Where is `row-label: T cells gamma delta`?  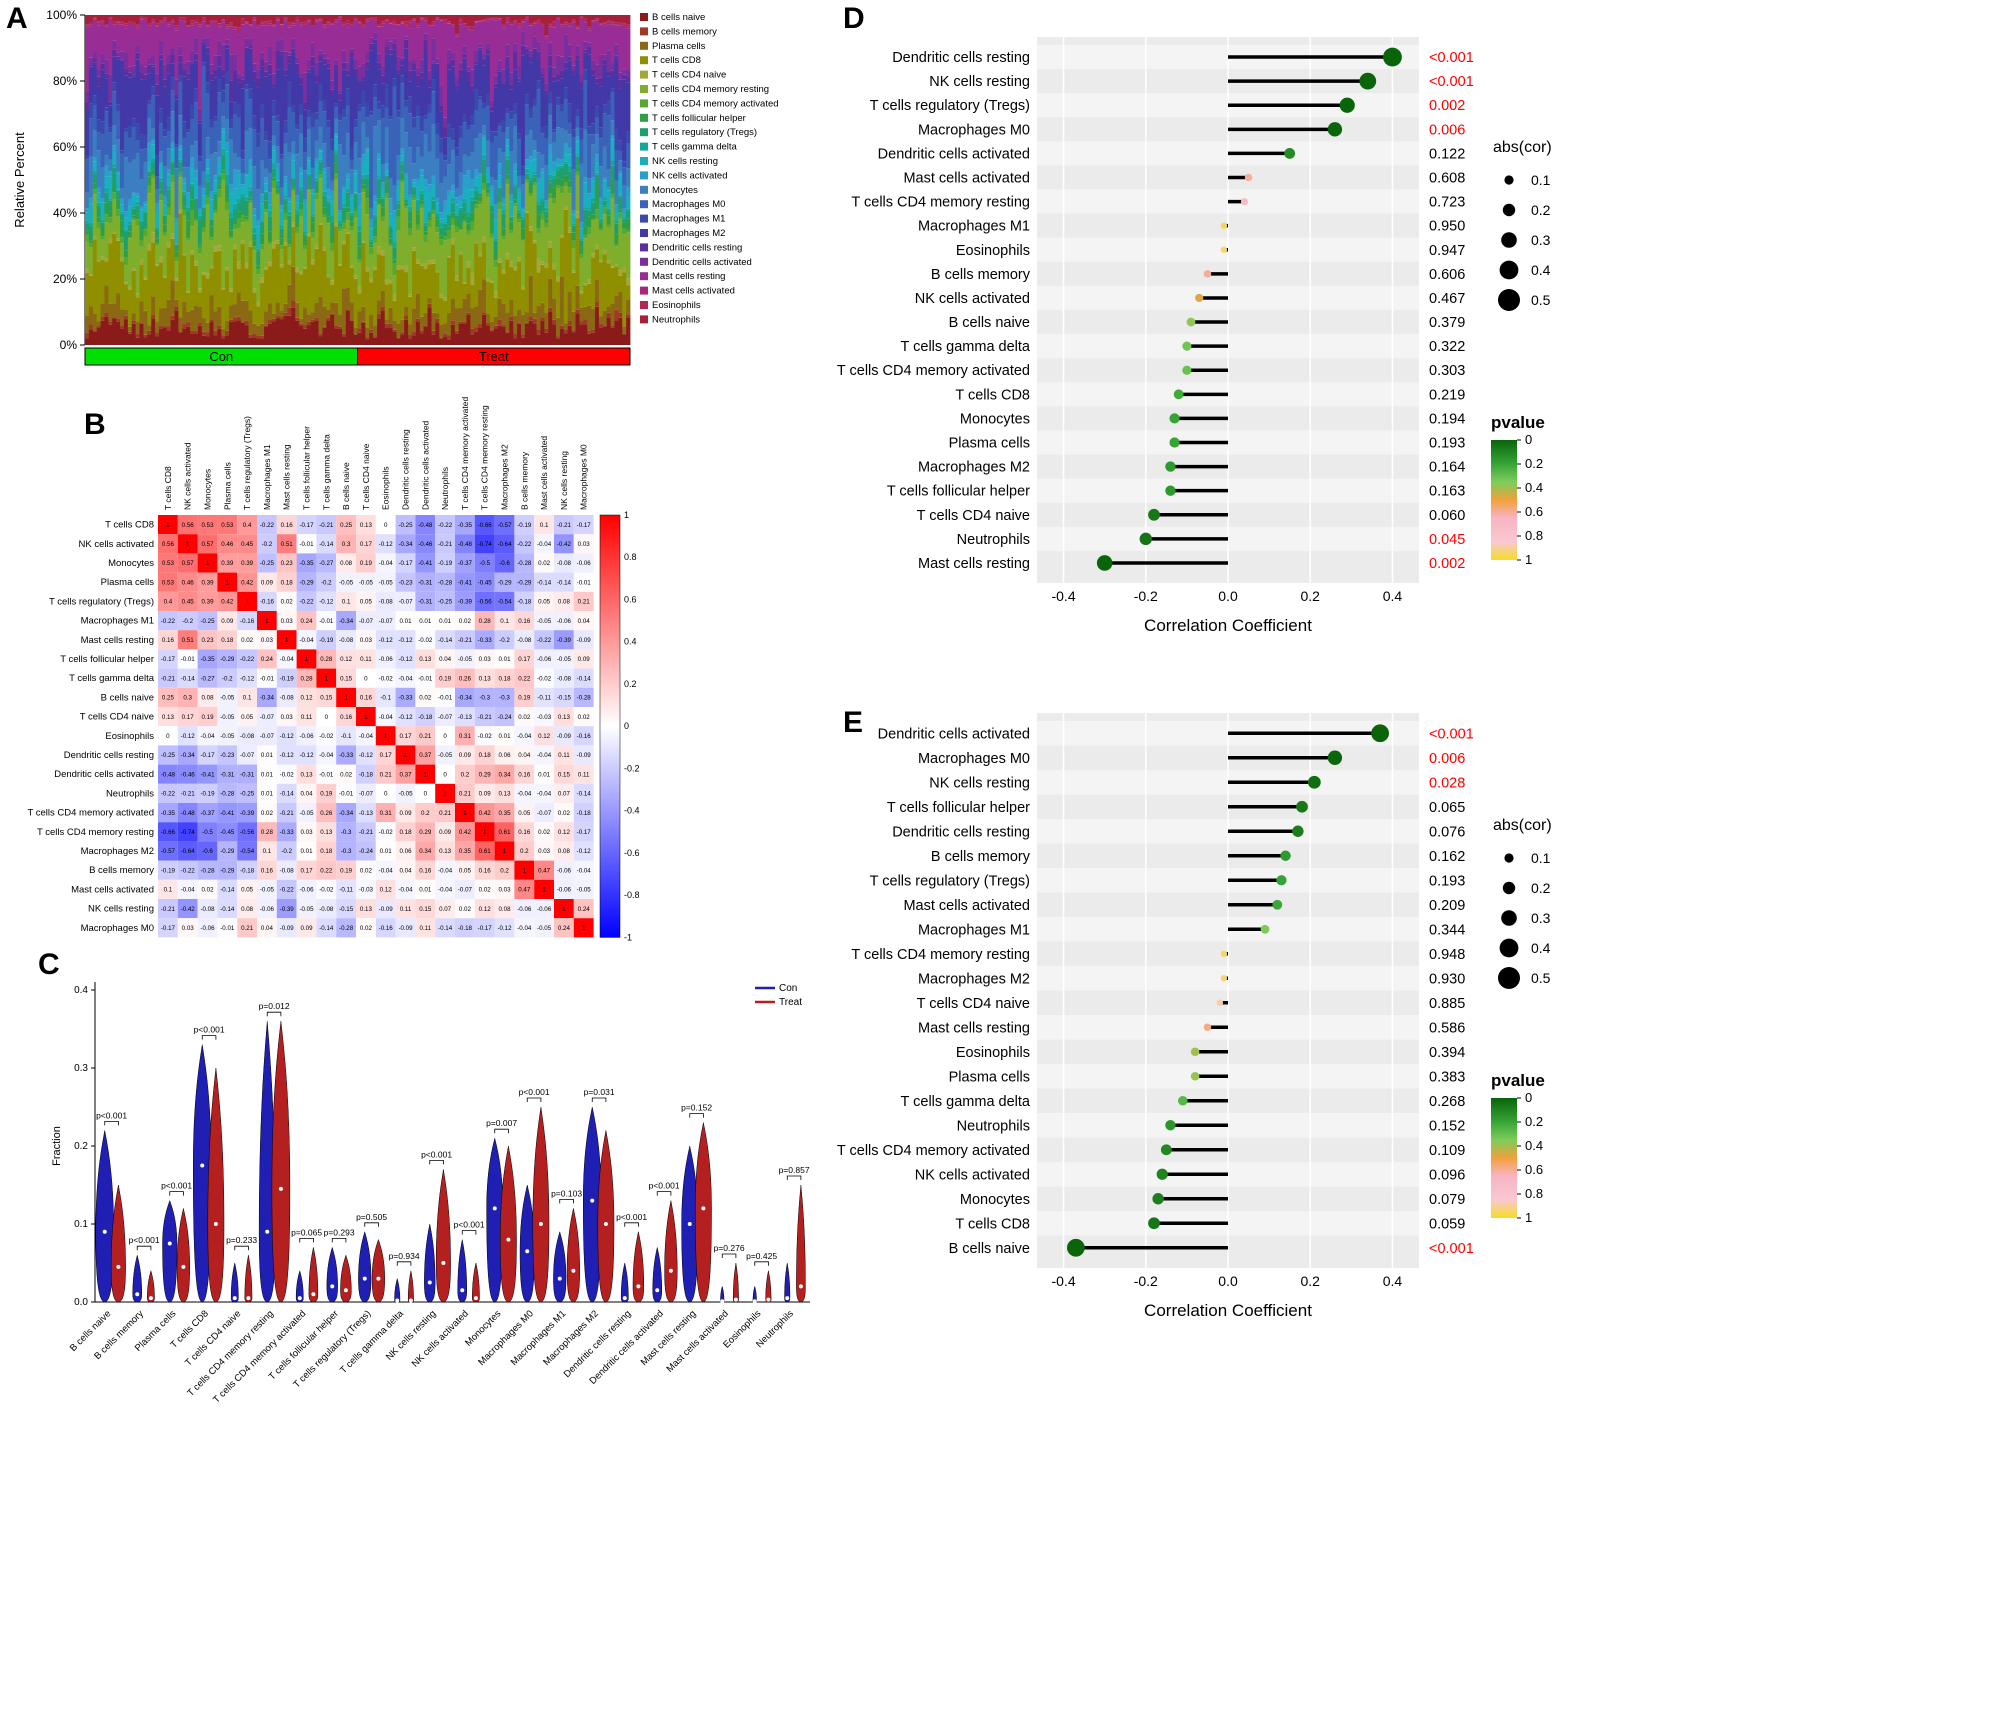 row-label: T cells gamma delta is located at coordinates (966, 347).